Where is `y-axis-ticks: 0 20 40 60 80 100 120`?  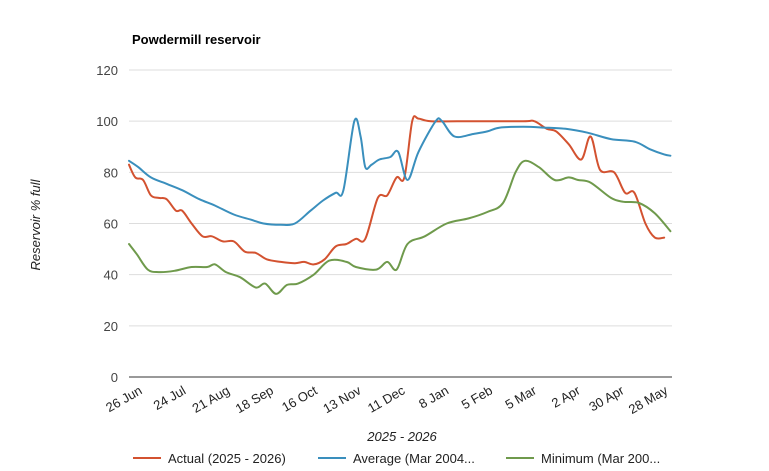
y-axis-ticks: 0 20 40 60 80 100 120 is located at coordinates (107, 224).